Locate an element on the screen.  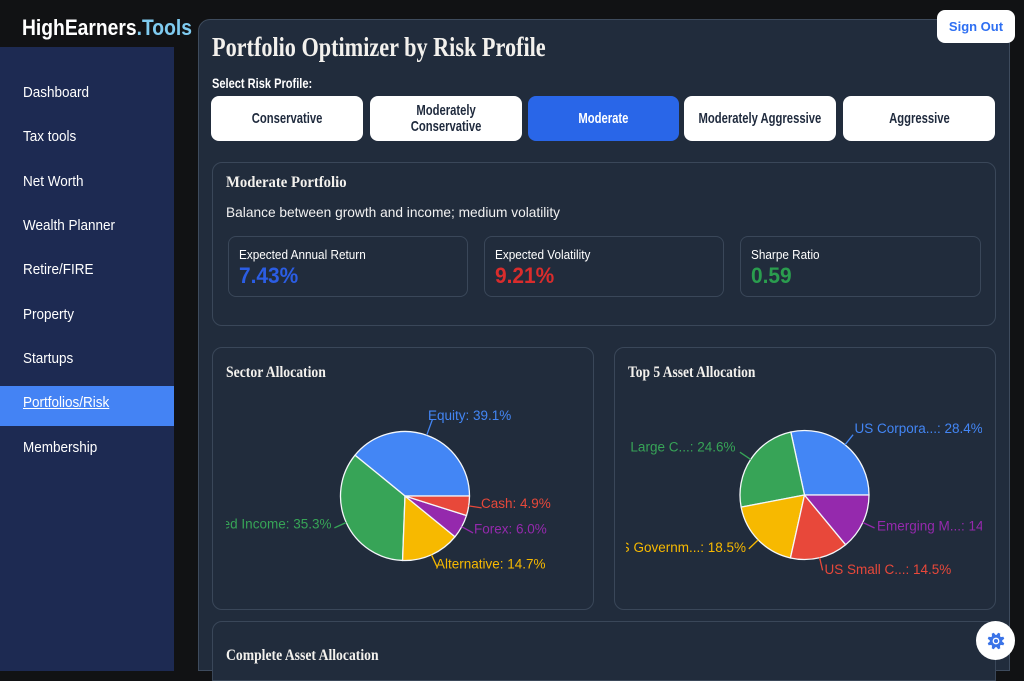
svg-text: Forex: 6.0% is located at coordinates (510, 528).